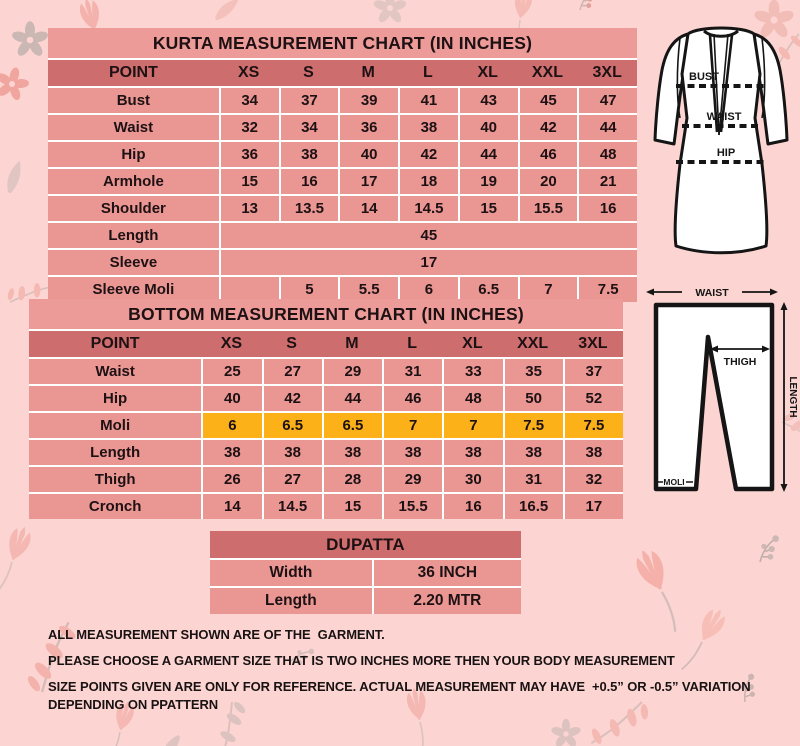  Describe the element at coordinates (291, 572) in the screenshot. I see `row-label: Width` at that location.